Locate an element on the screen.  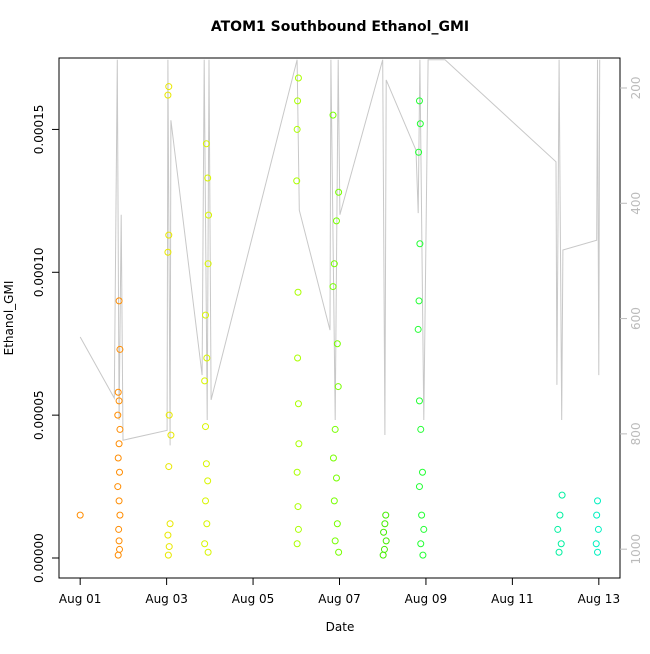
y-tick-label: 0.00000 is located at coordinates (39, 558).